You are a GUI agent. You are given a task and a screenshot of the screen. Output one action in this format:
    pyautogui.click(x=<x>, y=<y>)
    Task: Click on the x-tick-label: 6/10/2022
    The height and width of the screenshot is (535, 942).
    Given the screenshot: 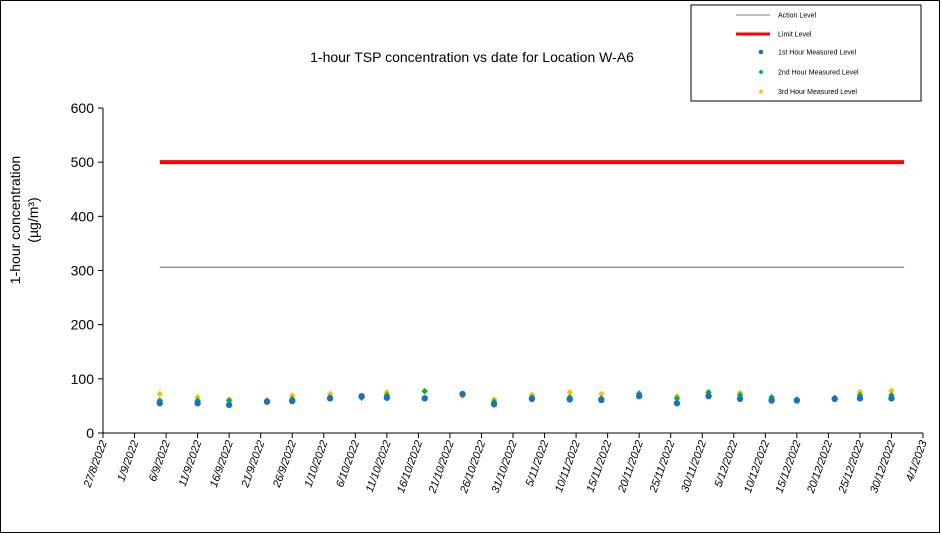 What is the action you would take?
    pyautogui.click(x=348, y=464)
    